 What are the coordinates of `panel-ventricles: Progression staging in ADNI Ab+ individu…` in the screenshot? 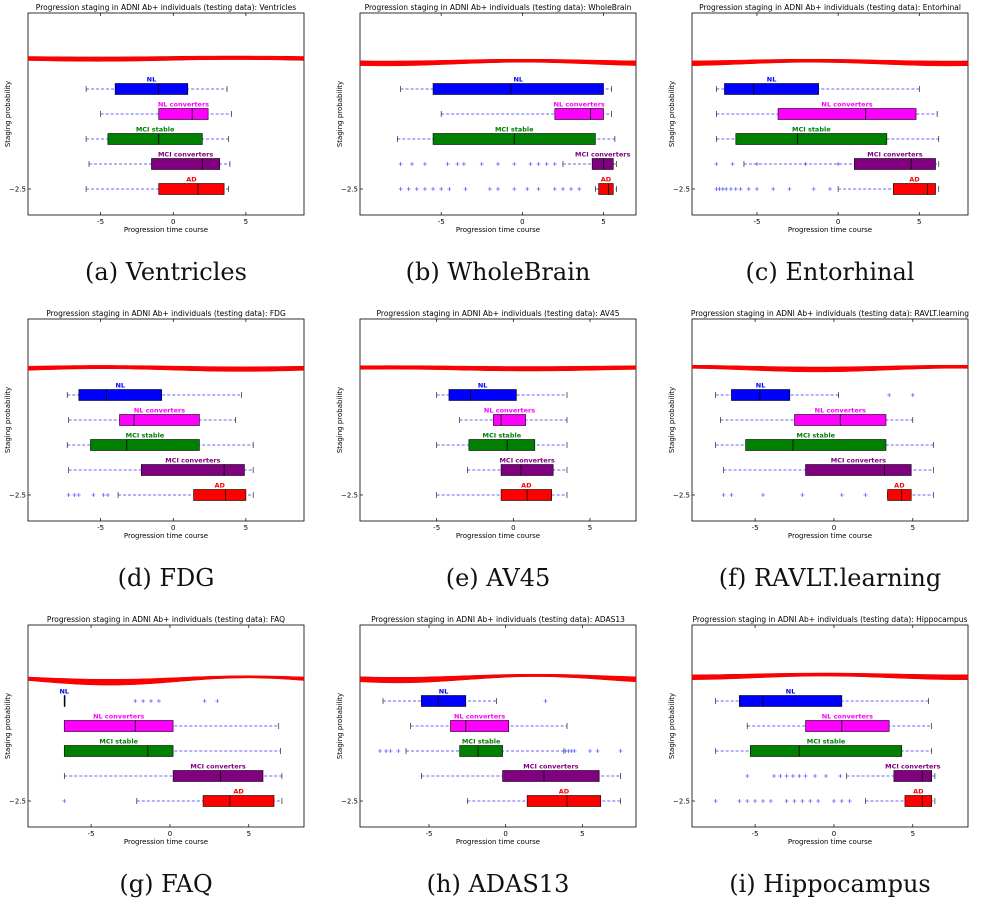 It's located at (166, 153).